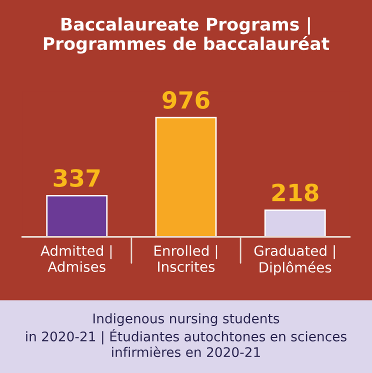 This screenshot has width=372, height=373. What do you see at coordinates (295, 193) in the screenshot?
I see `data-label: 218` at bounding box center [295, 193].